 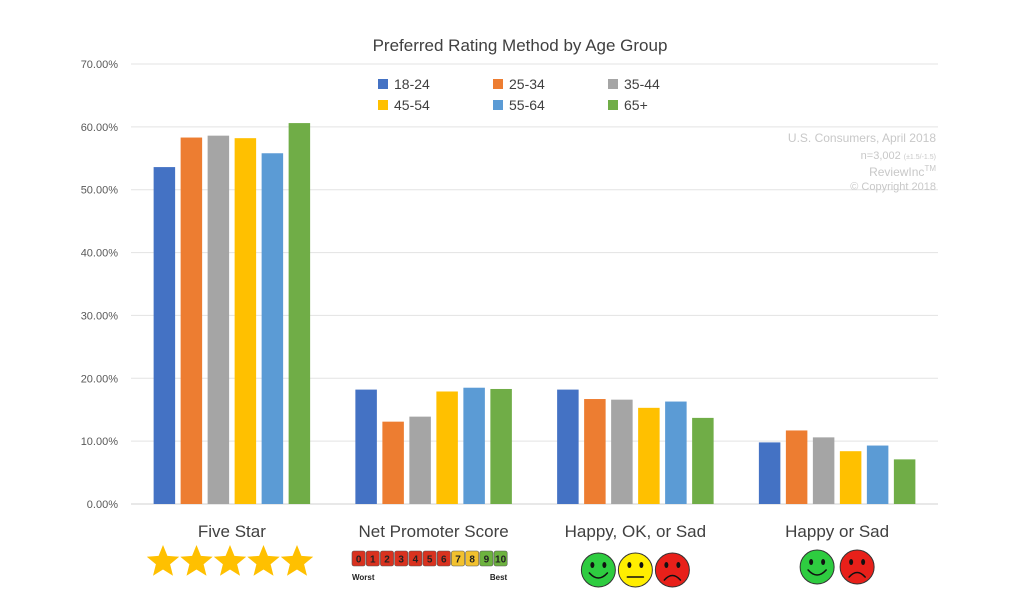 What do you see at coordinates (703, 460) in the screenshot?
I see `bar-65+-2` at bounding box center [703, 460].